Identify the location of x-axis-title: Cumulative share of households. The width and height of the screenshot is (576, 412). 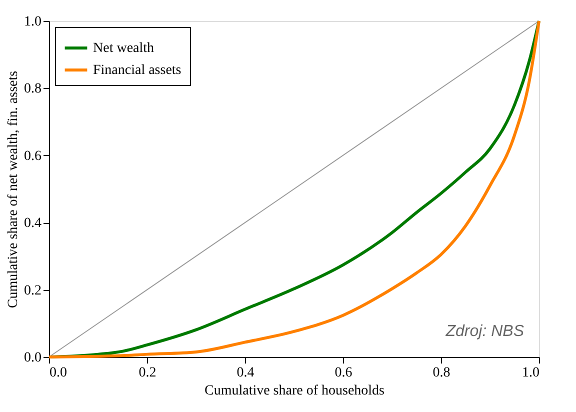
(294, 391).